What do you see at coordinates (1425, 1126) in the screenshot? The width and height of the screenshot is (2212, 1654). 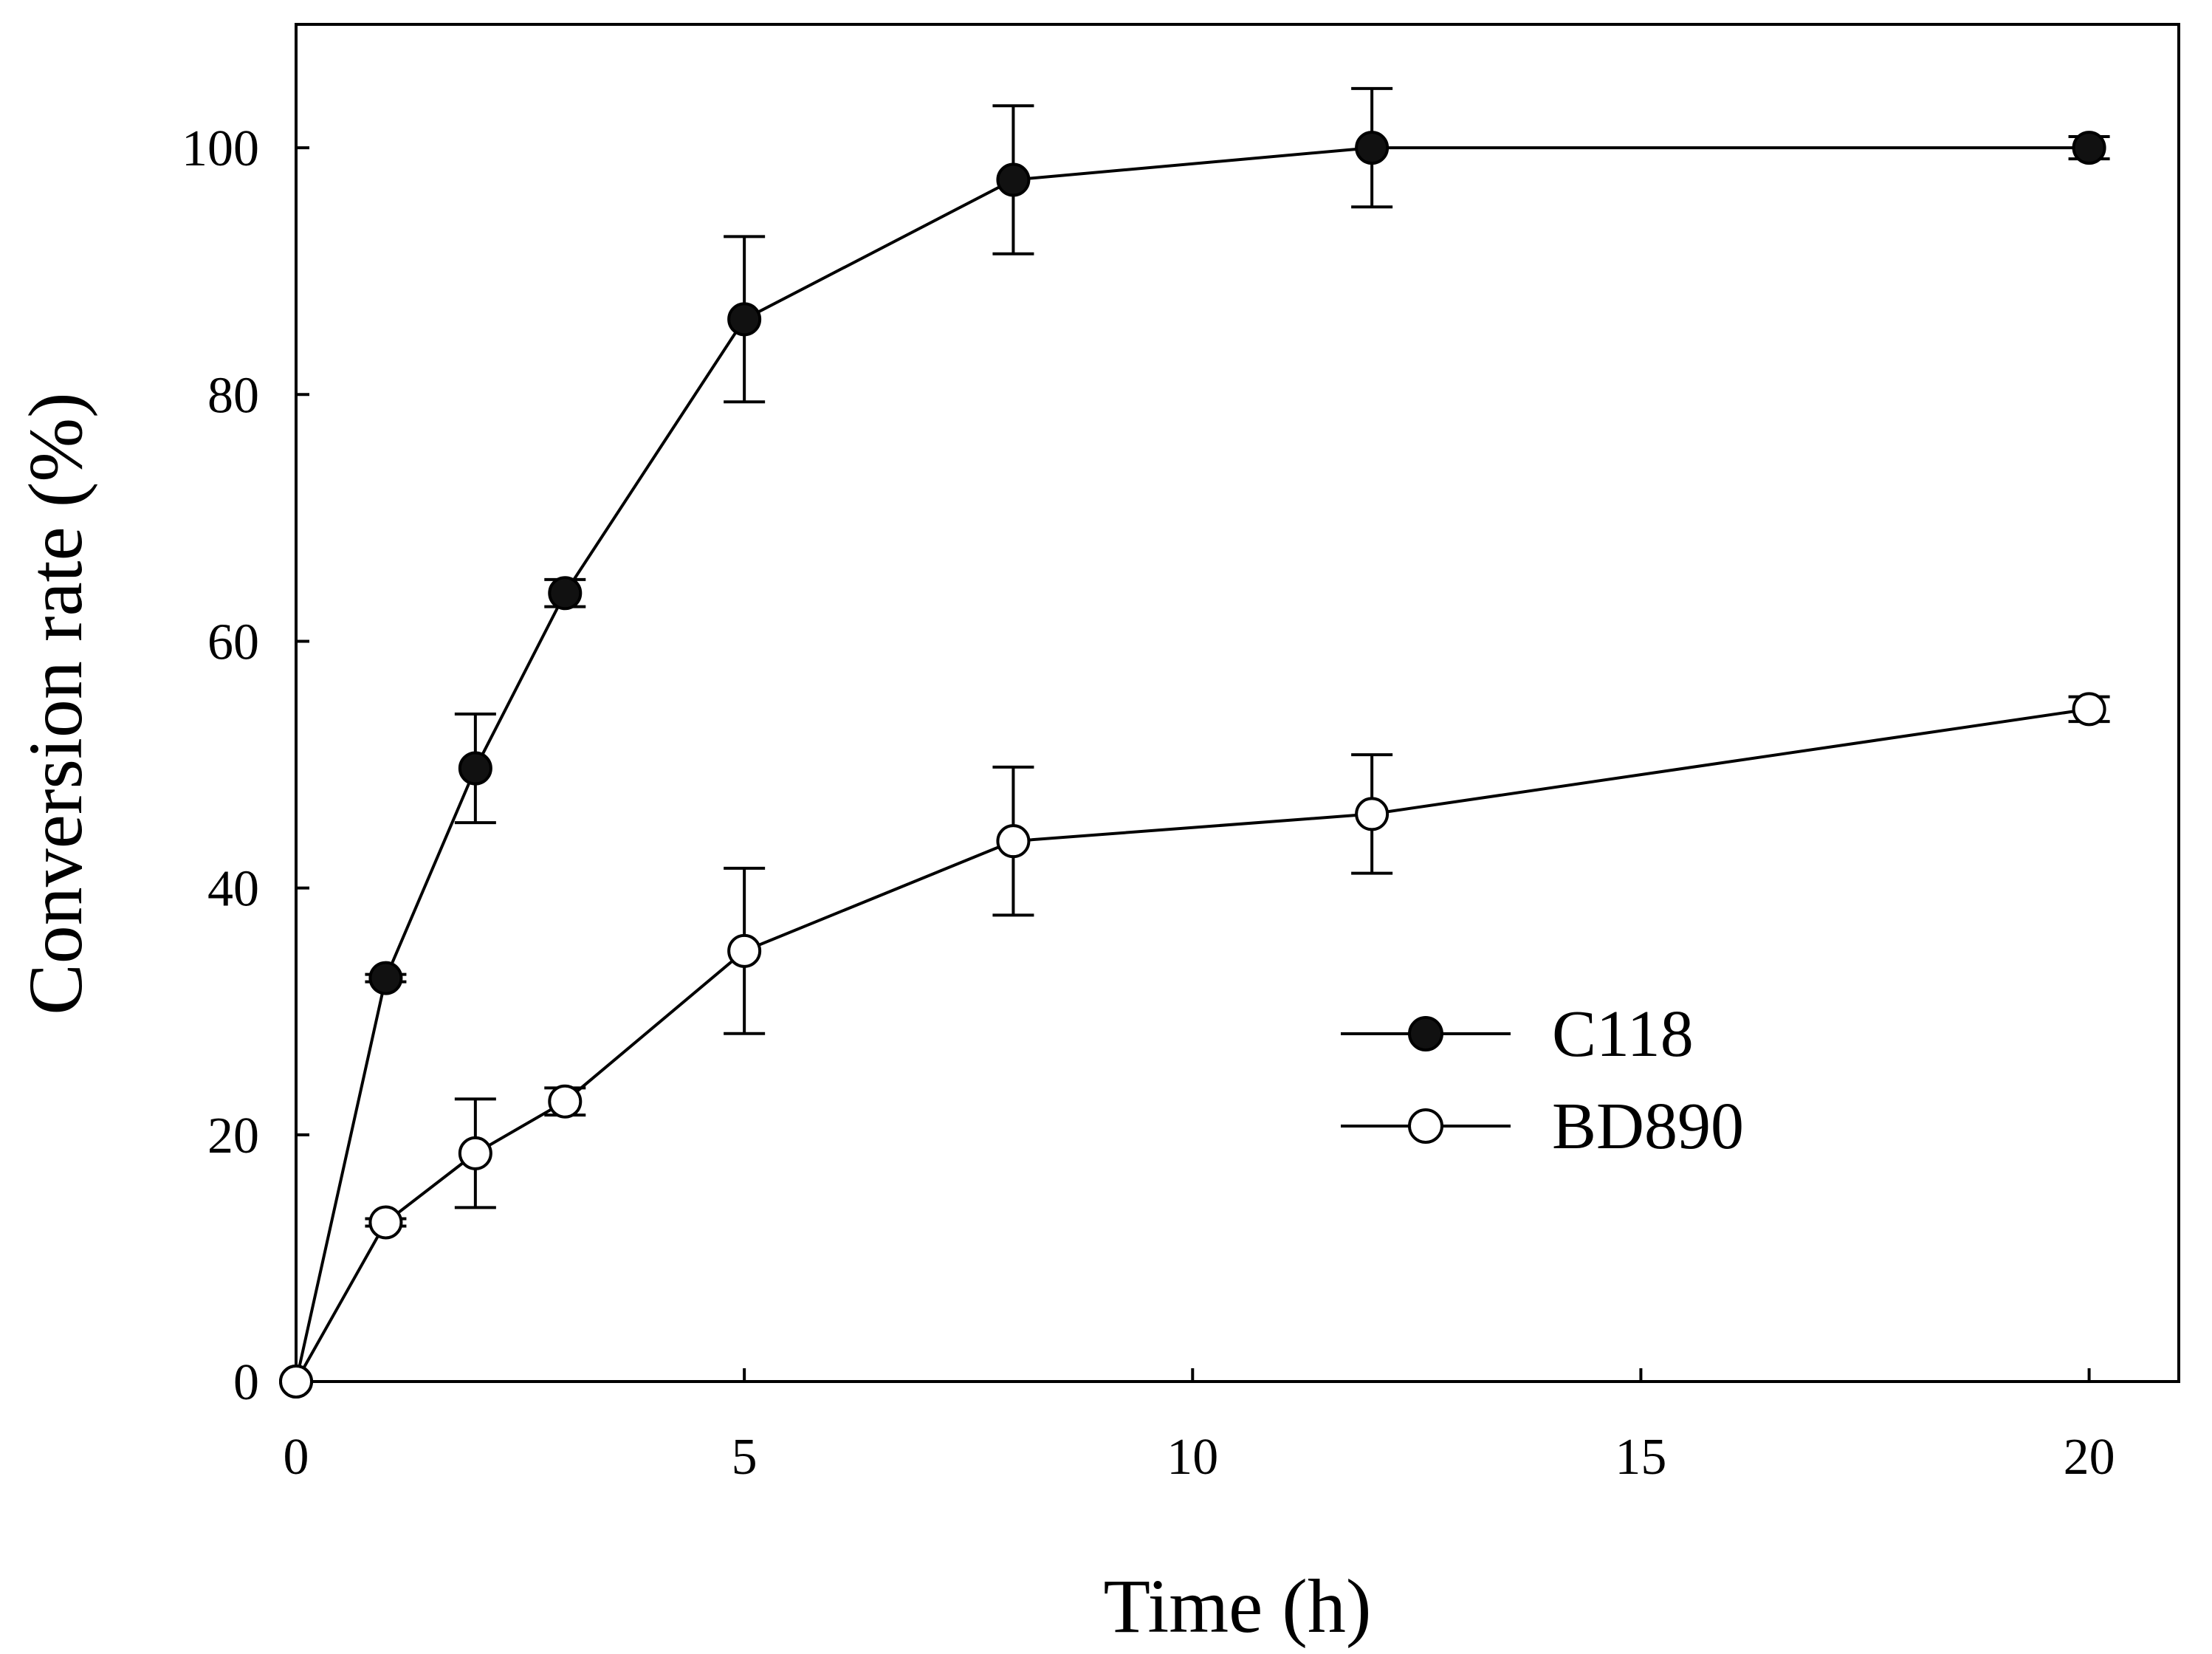 I see `legend-marker-bd890` at bounding box center [1425, 1126].